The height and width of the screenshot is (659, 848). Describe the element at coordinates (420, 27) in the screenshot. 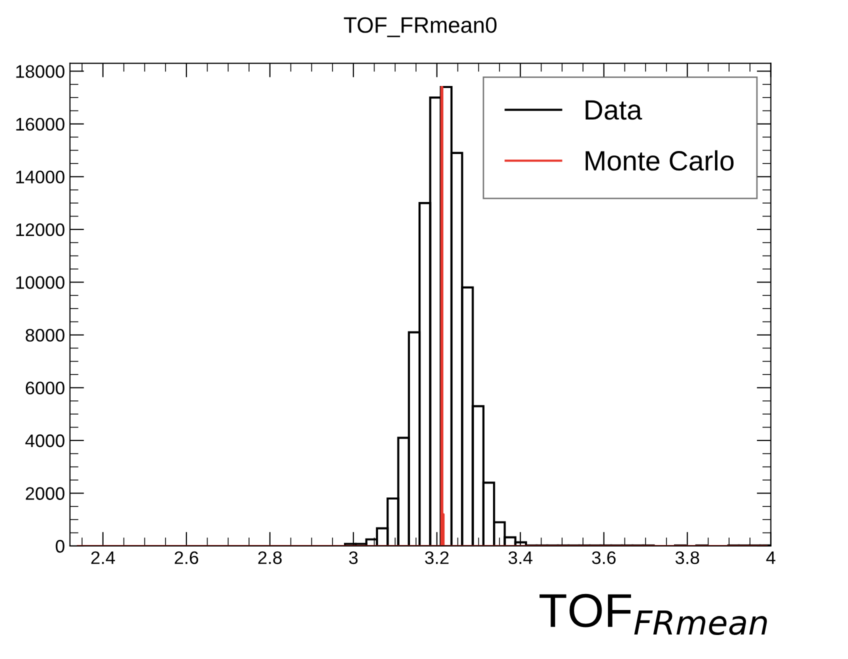

I see `chart-title: TOF_FRmean0` at that location.